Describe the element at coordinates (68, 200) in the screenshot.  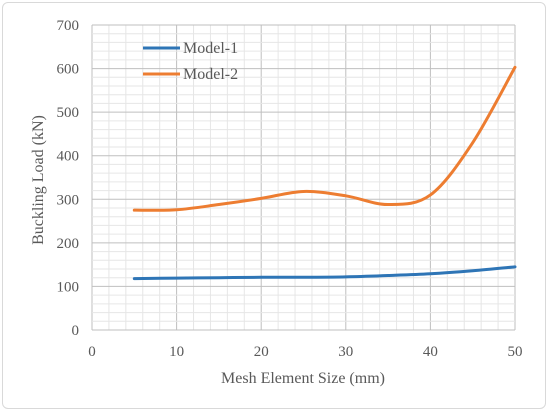
I see `y-tick-label: 300` at that location.